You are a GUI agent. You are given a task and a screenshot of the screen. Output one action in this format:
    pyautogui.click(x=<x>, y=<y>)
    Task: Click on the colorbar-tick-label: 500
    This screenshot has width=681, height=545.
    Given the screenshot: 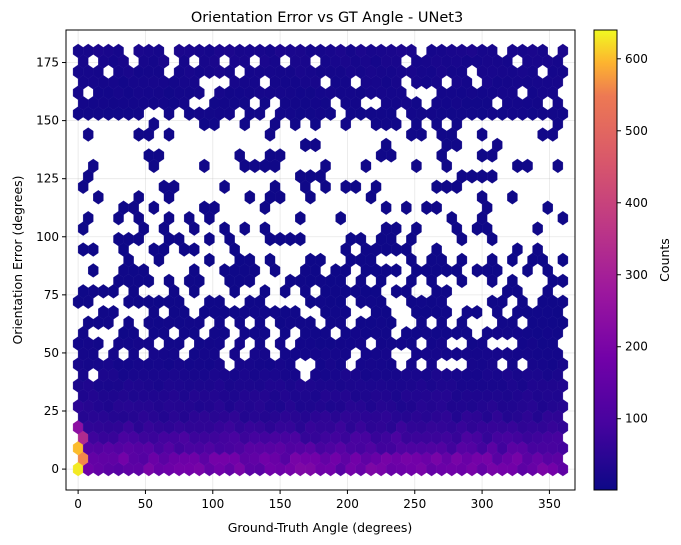 What is the action you would take?
    pyautogui.click(x=636, y=131)
    